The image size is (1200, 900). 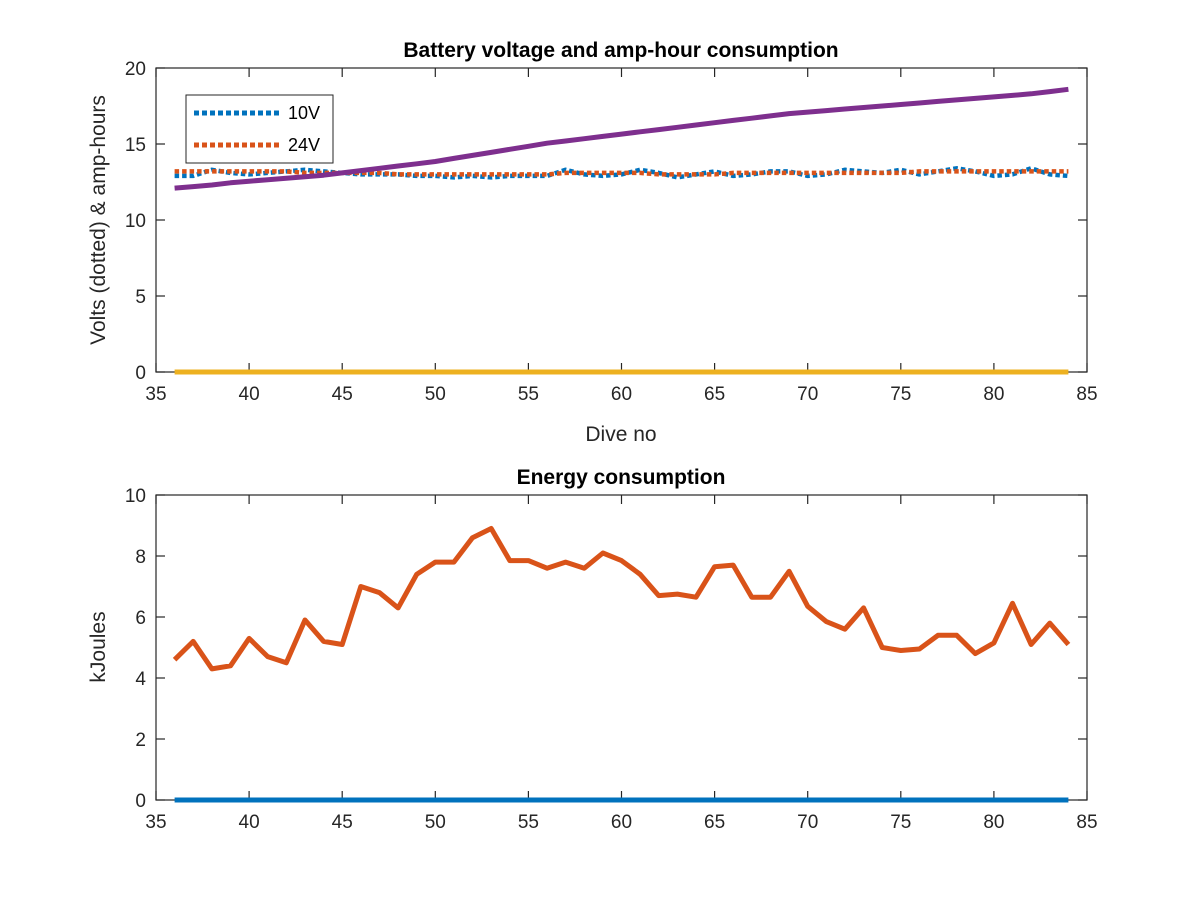 What do you see at coordinates (1086, 822) in the screenshot?
I see `bottom-xtick-label: 85` at bounding box center [1086, 822].